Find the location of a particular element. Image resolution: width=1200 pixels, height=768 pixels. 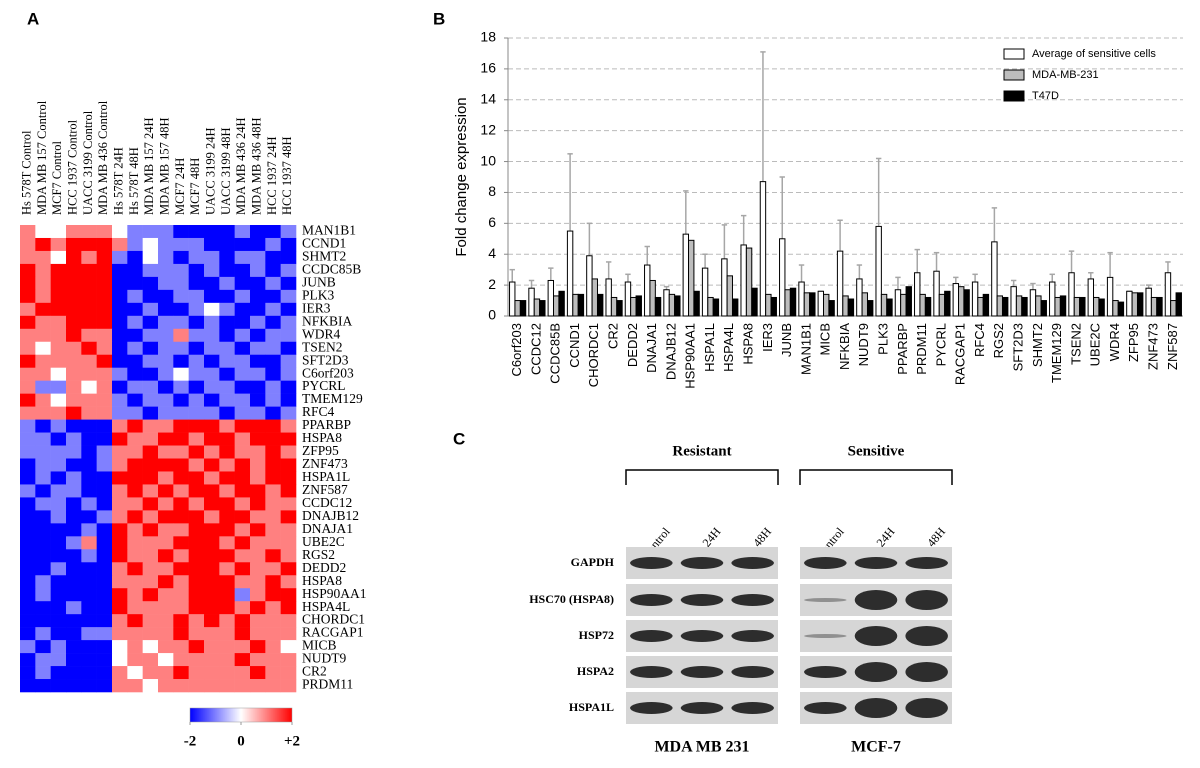

row-label: PYCRL is located at coordinates (324, 385).